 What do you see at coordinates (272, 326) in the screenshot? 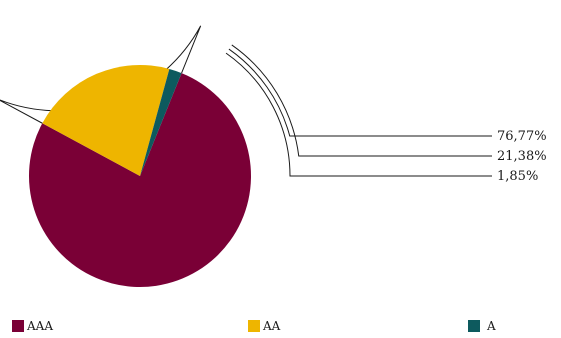
I see `legend-label-aa: AA` at bounding box center [272, 326].